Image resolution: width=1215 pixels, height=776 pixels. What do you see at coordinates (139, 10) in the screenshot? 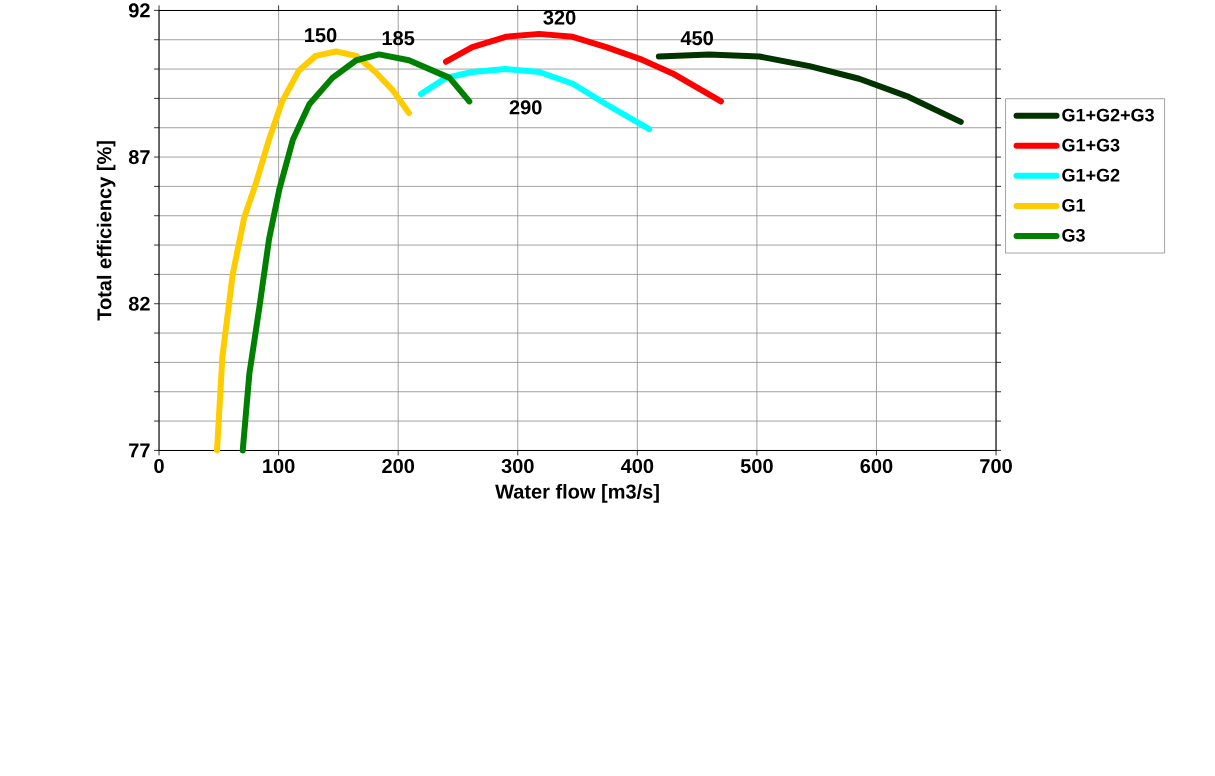
I see `y-tick-label: 92` at bounding box center [139, 10].